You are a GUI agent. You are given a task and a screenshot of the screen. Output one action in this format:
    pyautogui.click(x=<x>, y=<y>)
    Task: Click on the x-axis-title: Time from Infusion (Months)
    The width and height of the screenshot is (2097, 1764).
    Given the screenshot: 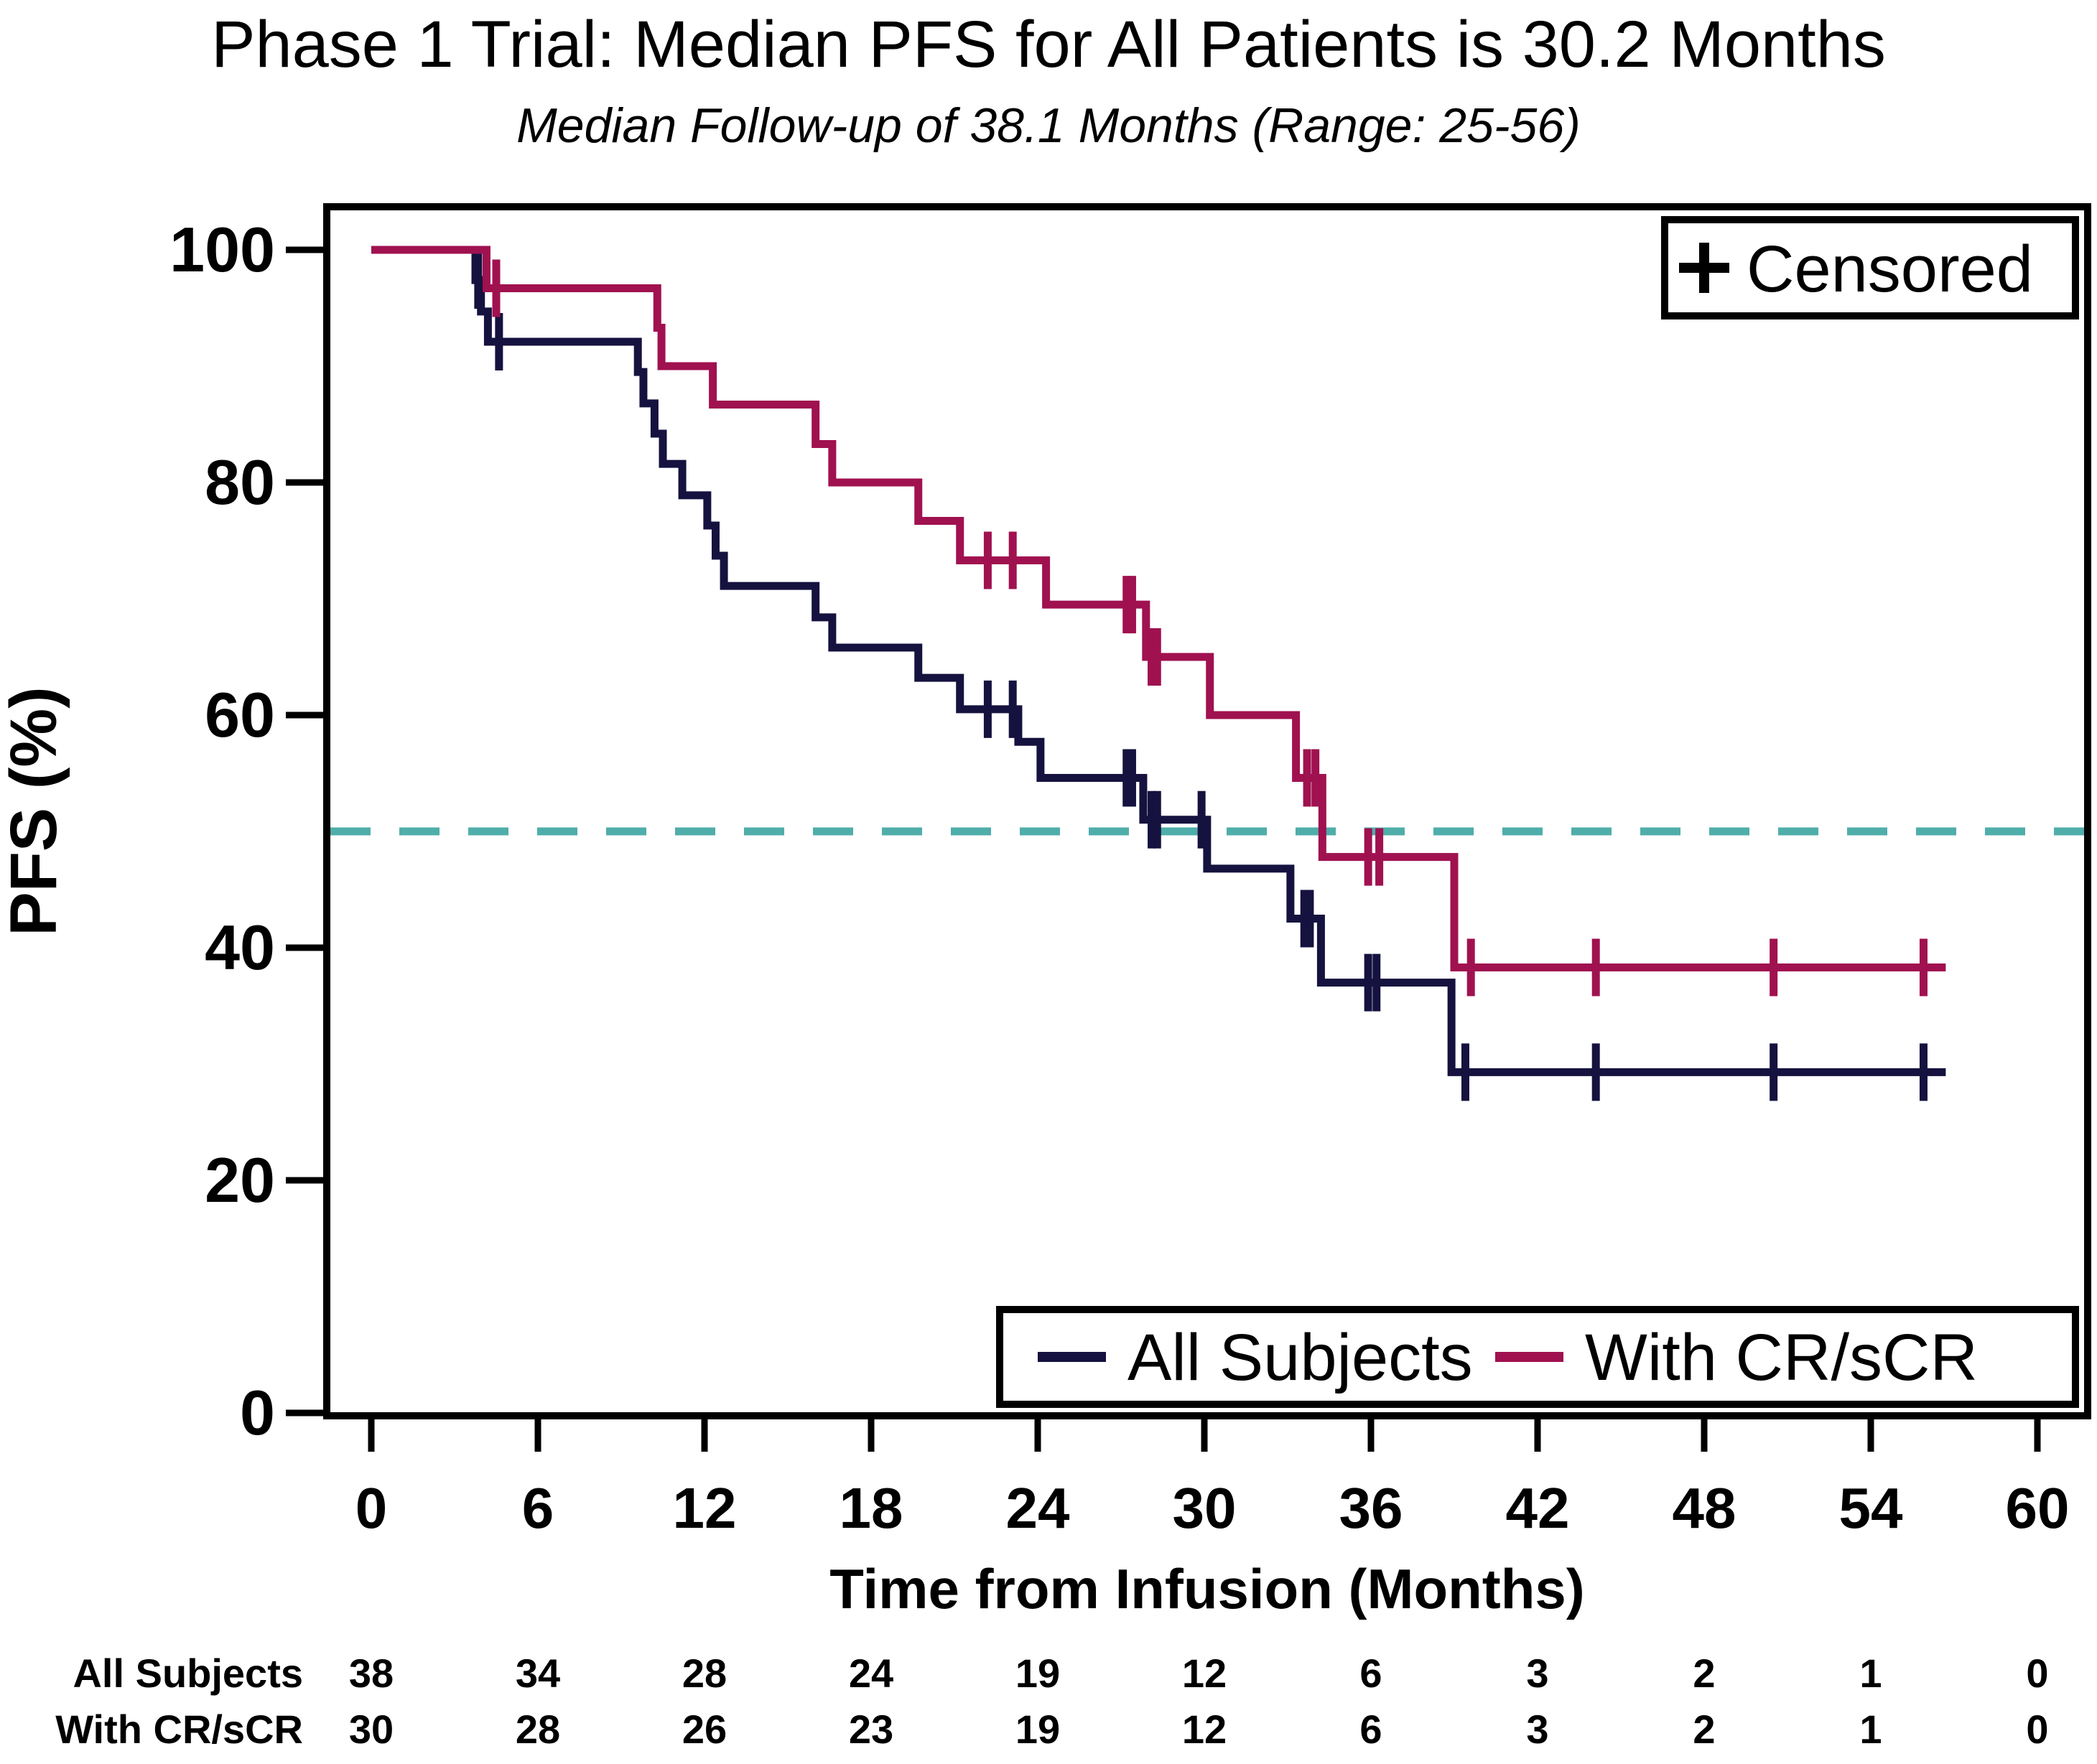 What is the action you would take?
    pyautogui.click(x=1206, y=1588)
    